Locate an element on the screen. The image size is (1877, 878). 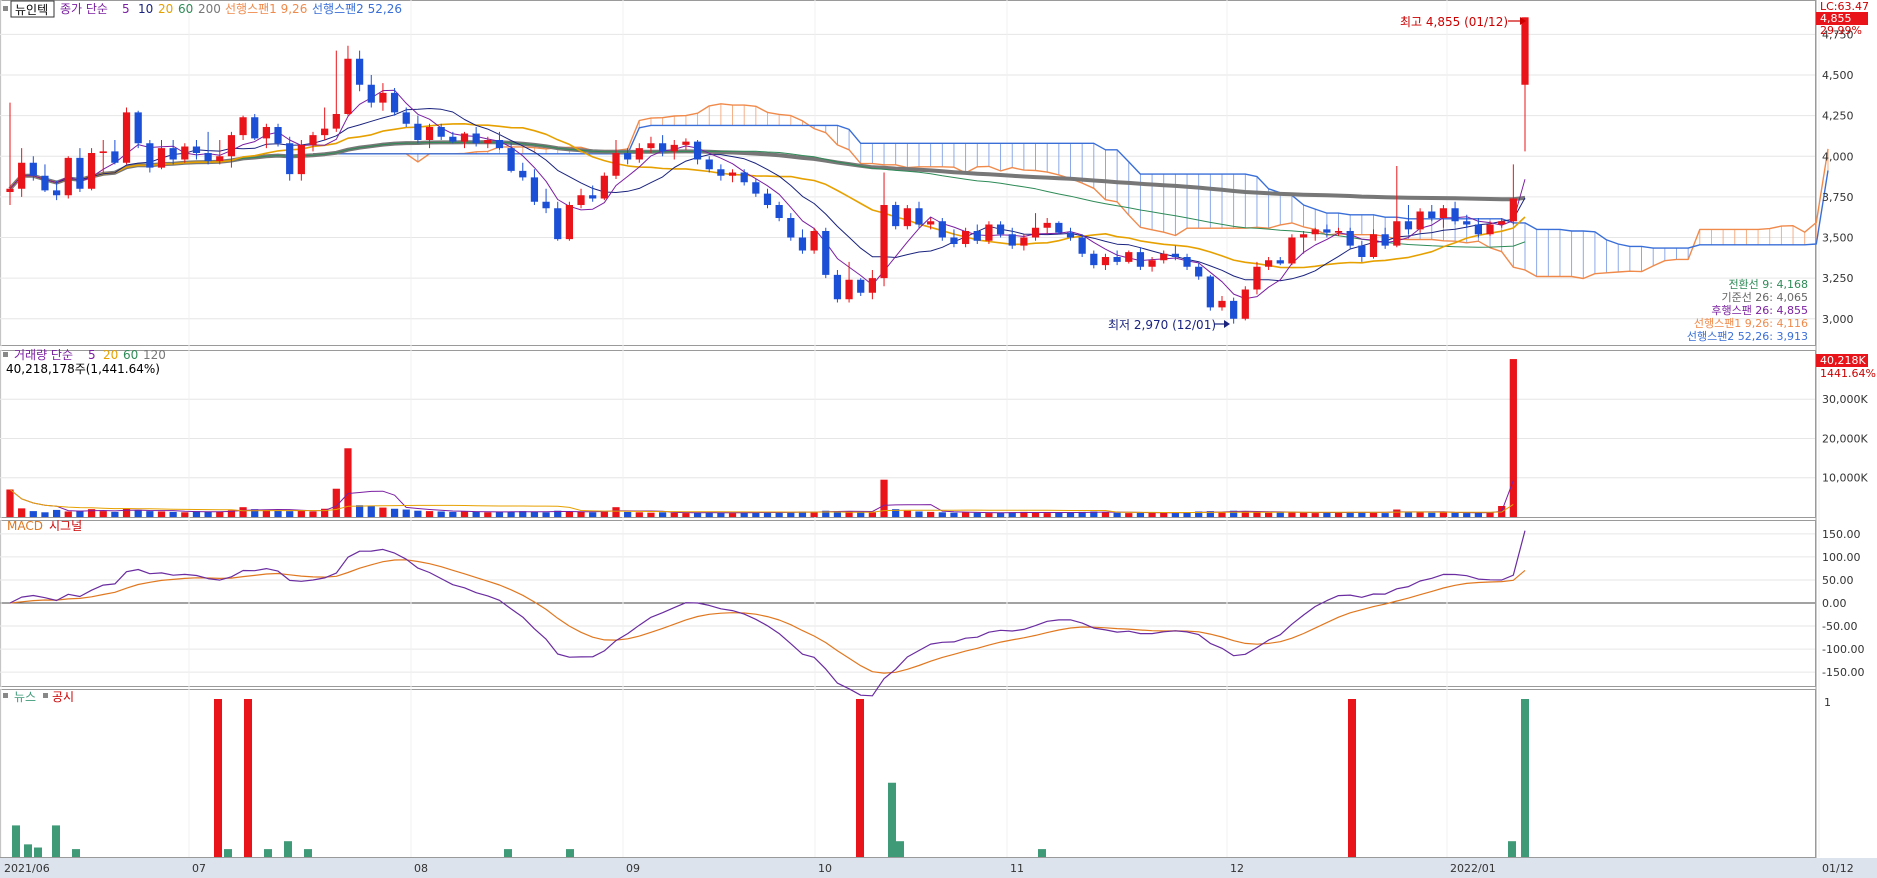
stock-name-box is located at coordinates (32, 9).